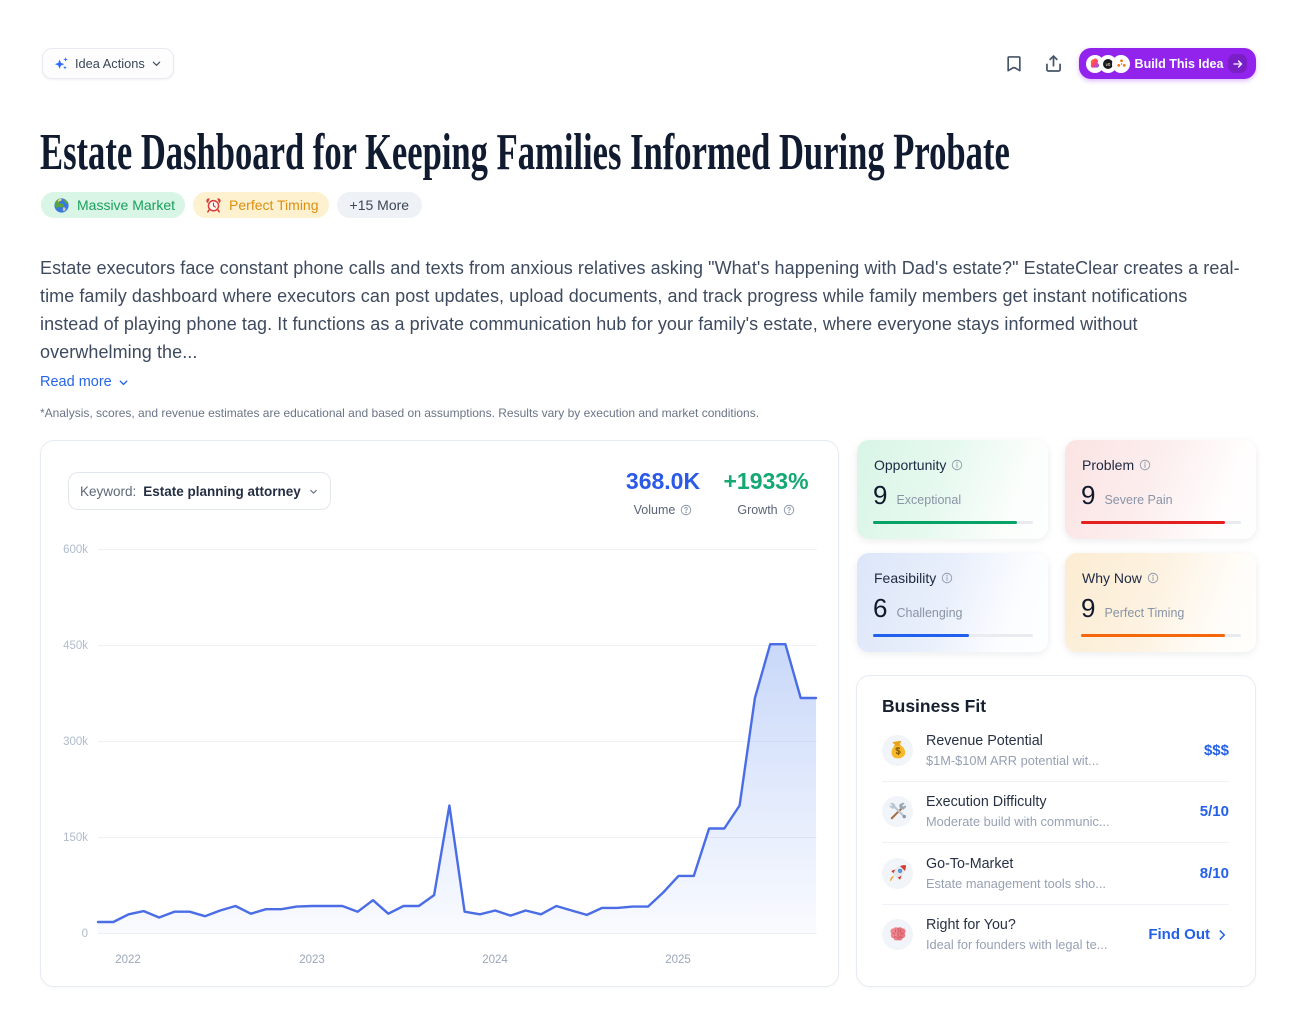  I want to click on svg-text: 150k, so click(75, 838).